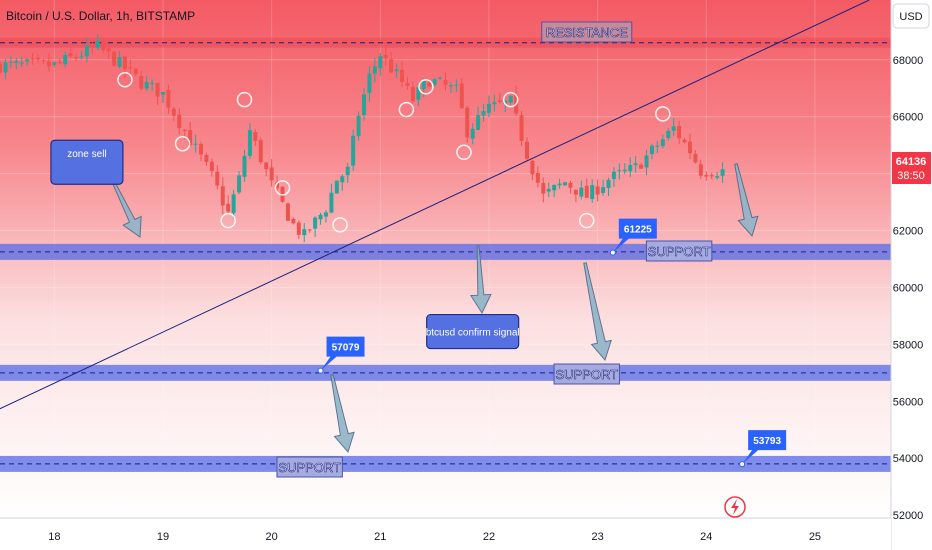 The width and height of the screenshot is (932, 550). I want to click on callout-text: 61225, so click(638, 230).